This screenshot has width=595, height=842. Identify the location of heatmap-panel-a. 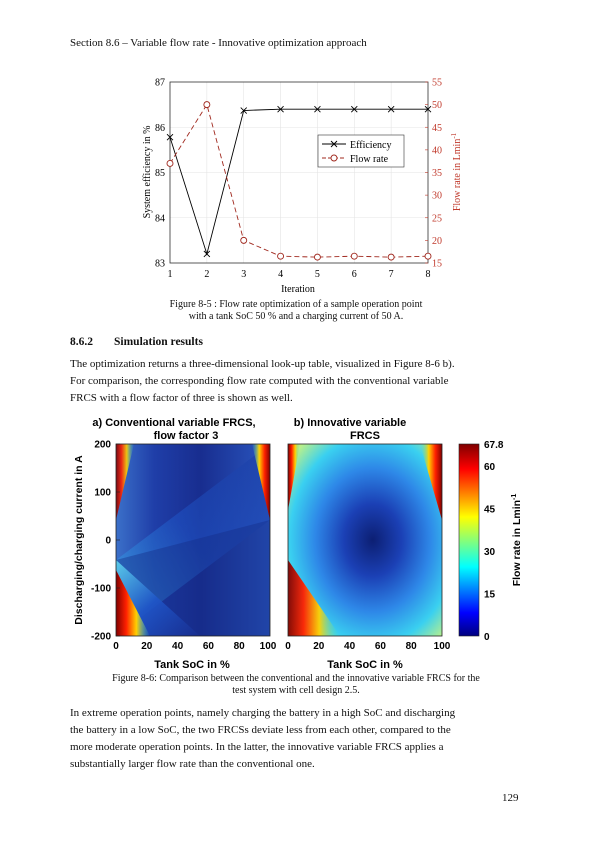
(193, 540).